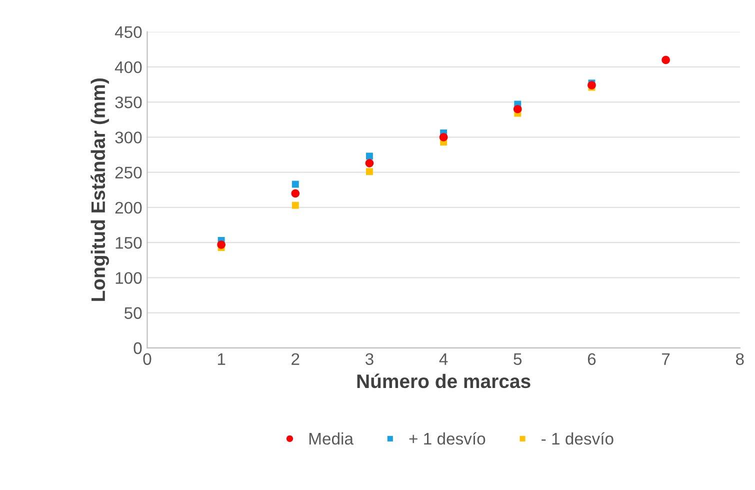  I want to click on x-tick-label: 0, so click(147, 359).